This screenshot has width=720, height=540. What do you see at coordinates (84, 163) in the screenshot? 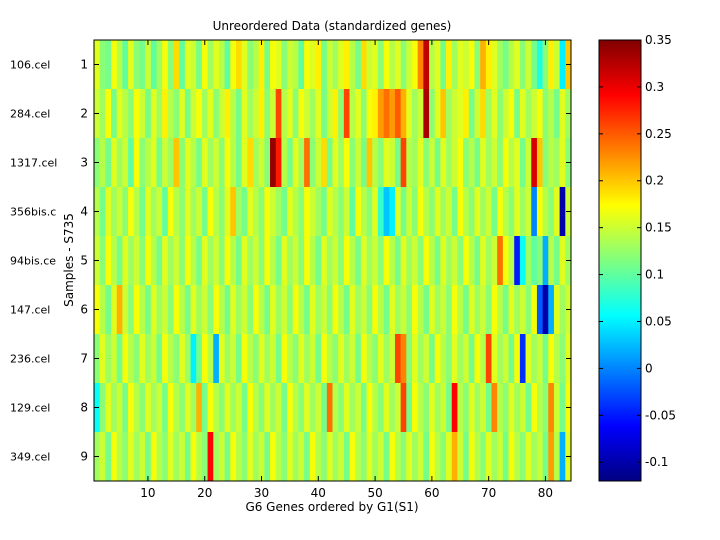
I see `y-tick-label: 3` at bounding box center [84, 163].